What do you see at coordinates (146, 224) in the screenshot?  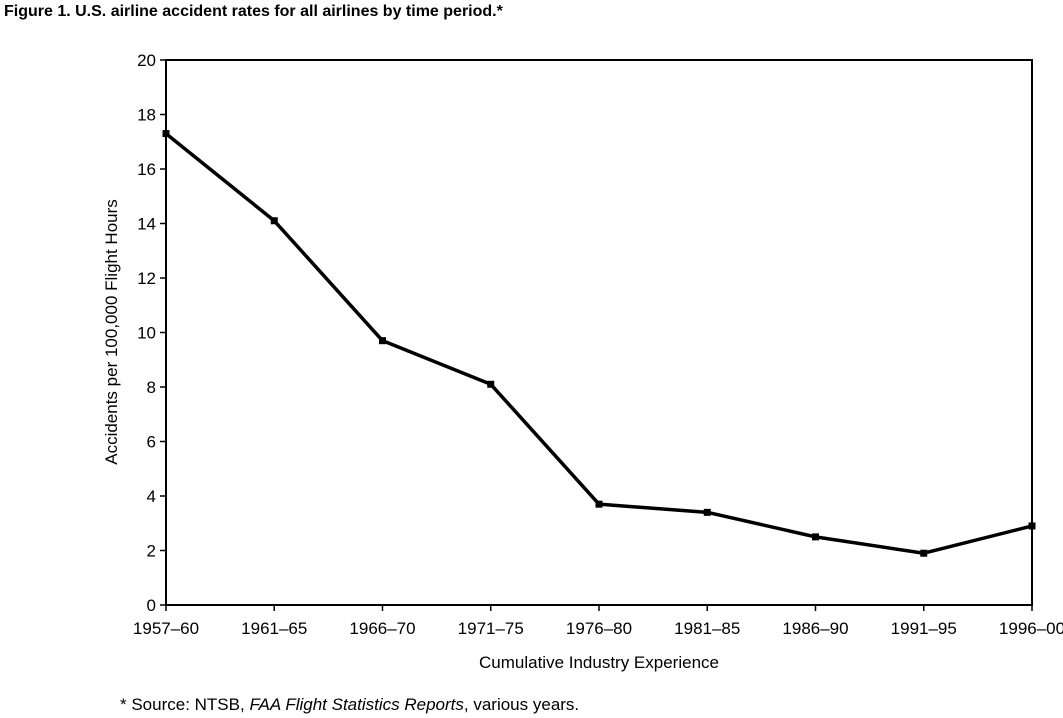 I see `y-tick-label: 14` at bounding box center [146, 224].